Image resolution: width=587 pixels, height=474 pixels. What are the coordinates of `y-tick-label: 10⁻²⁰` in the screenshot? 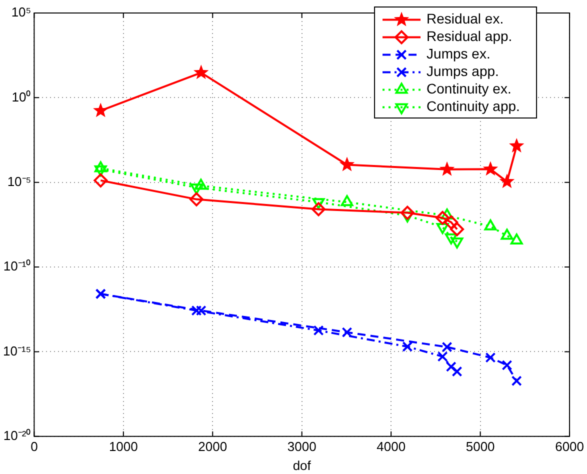 It's located at (17, 435).